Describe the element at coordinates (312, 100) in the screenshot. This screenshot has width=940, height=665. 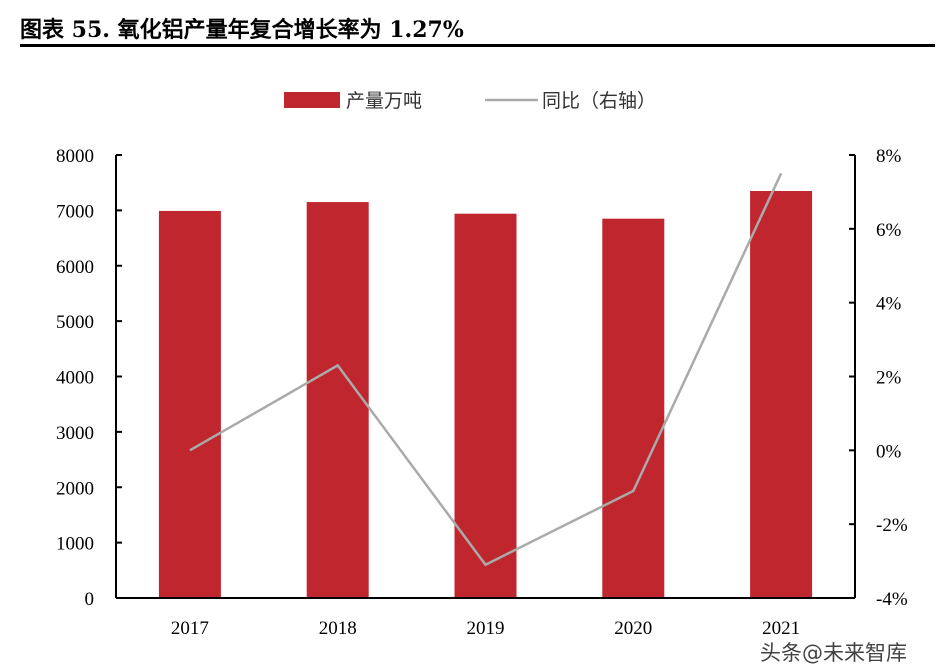
I see `legend-swatch-bar` at that location.